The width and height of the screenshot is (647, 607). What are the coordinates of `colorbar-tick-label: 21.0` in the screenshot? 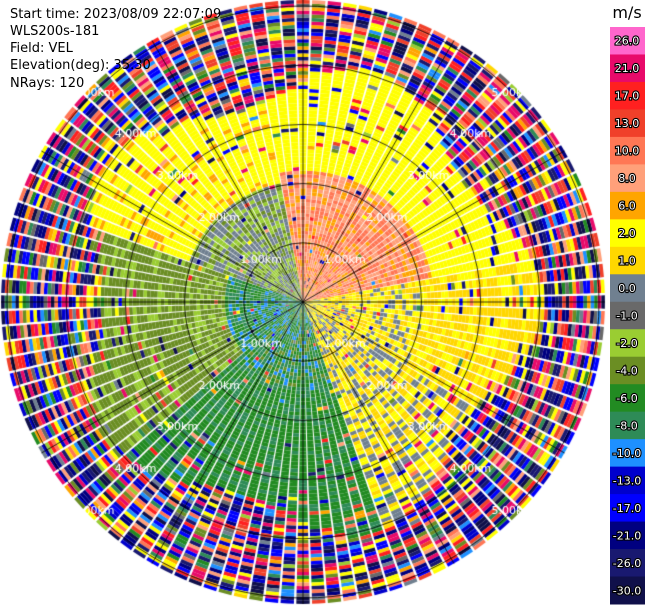 It's located at (627, 68).